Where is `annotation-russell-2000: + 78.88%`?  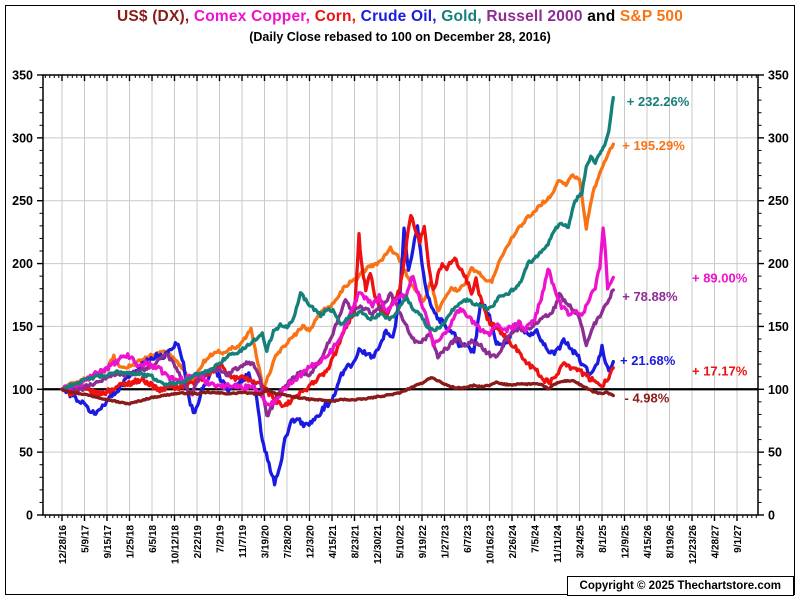 annotation-russell-2000: + 78.88% is located at coordinates (650, 296).